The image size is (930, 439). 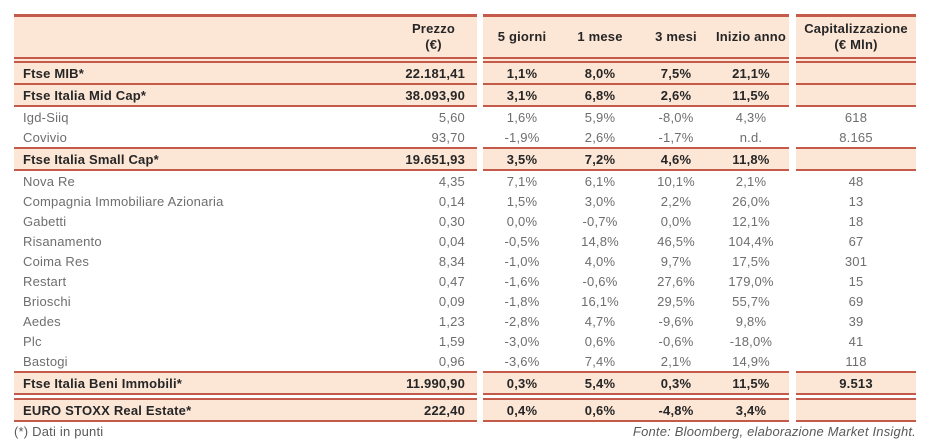 What do you see at coordinates (856, 181) in the screenshot?
I see `cell-capitalizzazione: 48` at bounding box center [856, 181].